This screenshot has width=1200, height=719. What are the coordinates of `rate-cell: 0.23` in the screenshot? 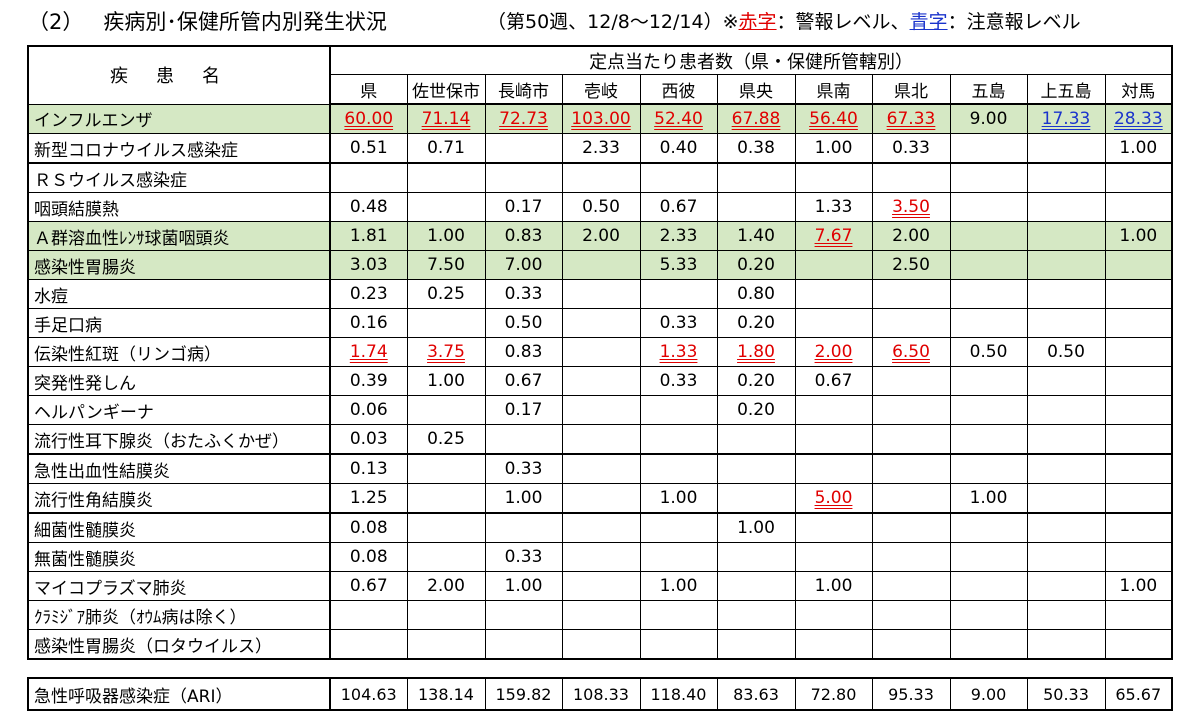 It's located at (368, 294).